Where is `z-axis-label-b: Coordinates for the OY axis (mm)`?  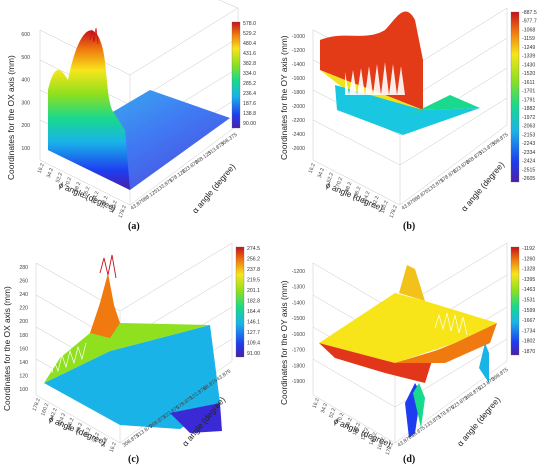
z-axis-label-b: Coordinates for the OY axis (mm) is located at coordinates (284, 97).